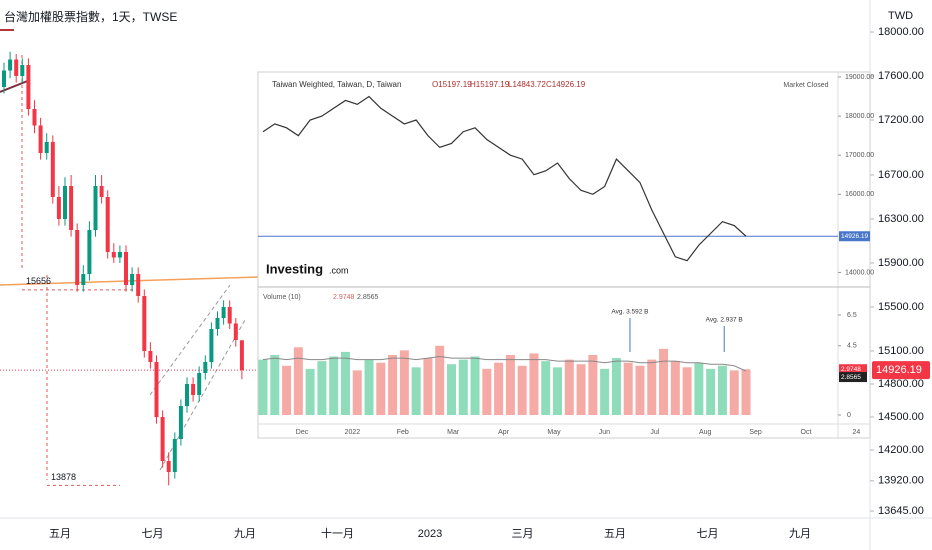  I want to click on x-tick-label: Jun, so click(604, 432).